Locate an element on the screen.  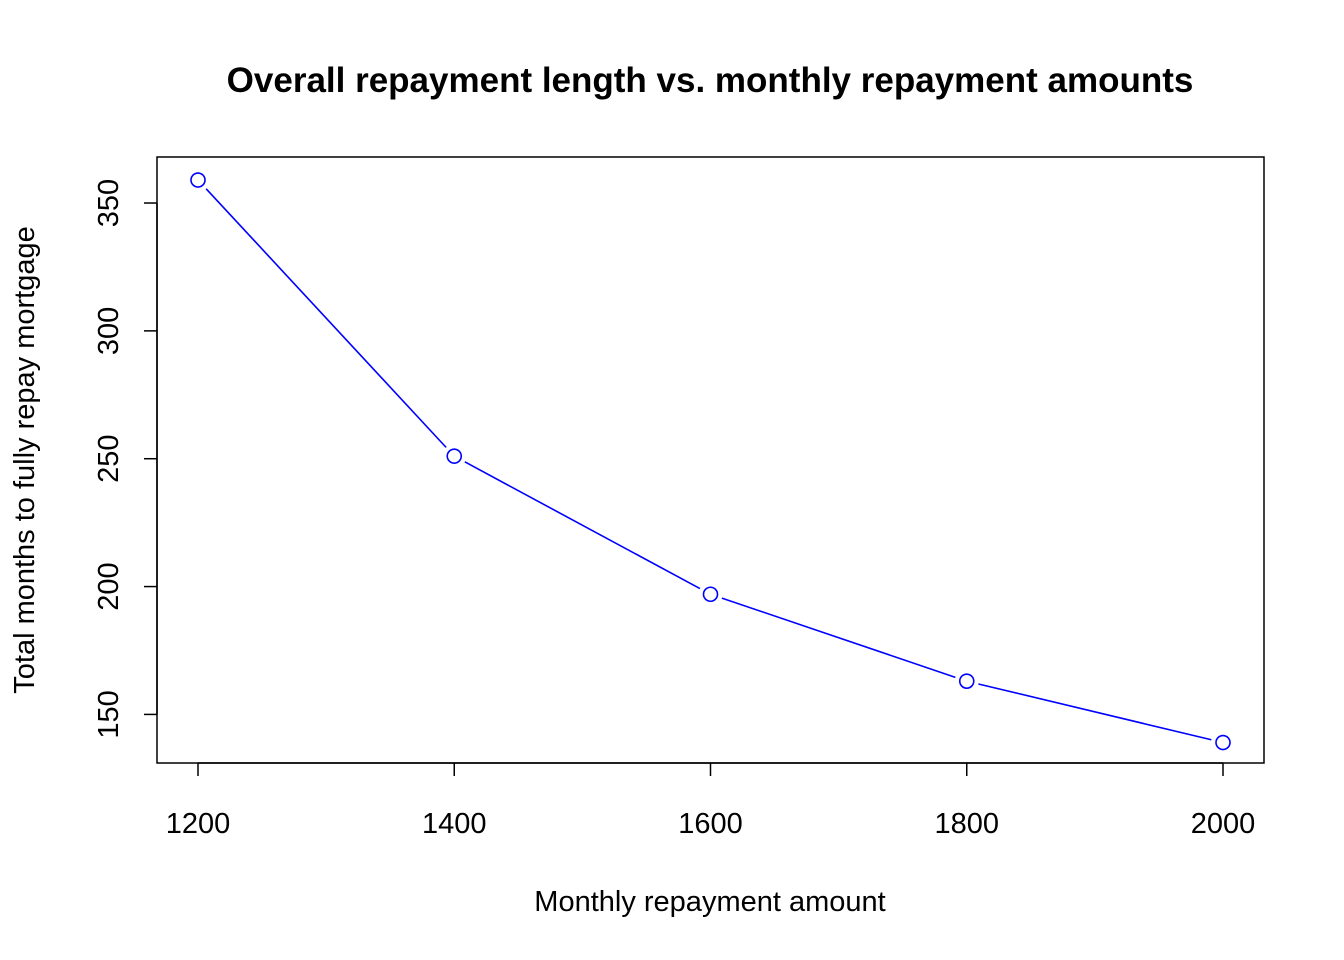
x-axis-label: Monthly repayment amount is located at coordinates (709, 902).